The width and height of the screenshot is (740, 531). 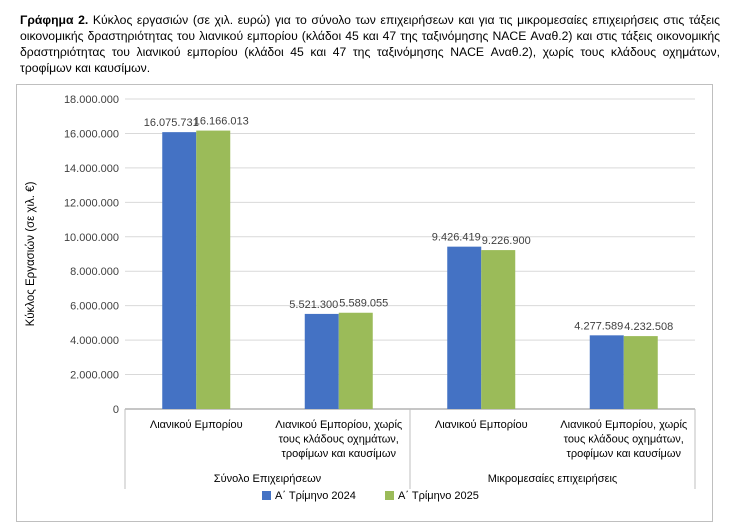 I want to click on group-label: Μικρομεσαίες επιχειρήσεις, so click(x=552, y=479).